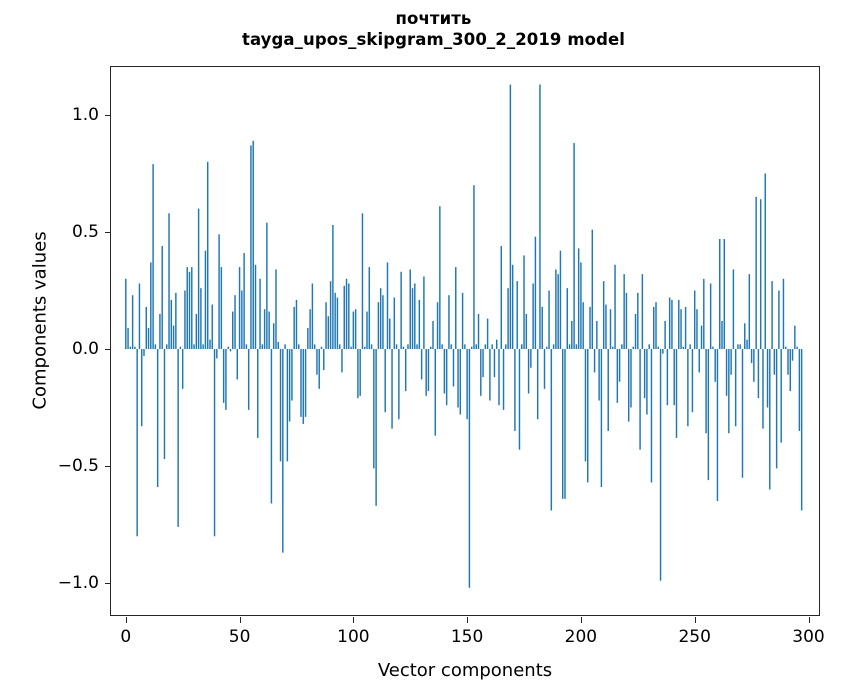  Describe the element at coordinates (239, 637) in the screenshot. I see `x-tick-label-1: 50` at that location.